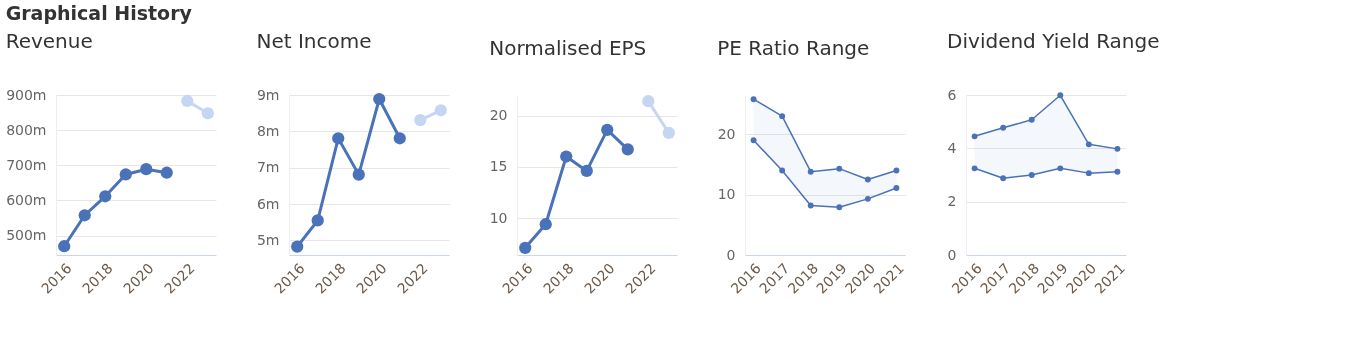 The image size is (1359, 343). What do you see at coordinates (1053, 41) in the screenshot?
I see `chart-title: Dividend Yield Range` at bounding box center [1053, 41].